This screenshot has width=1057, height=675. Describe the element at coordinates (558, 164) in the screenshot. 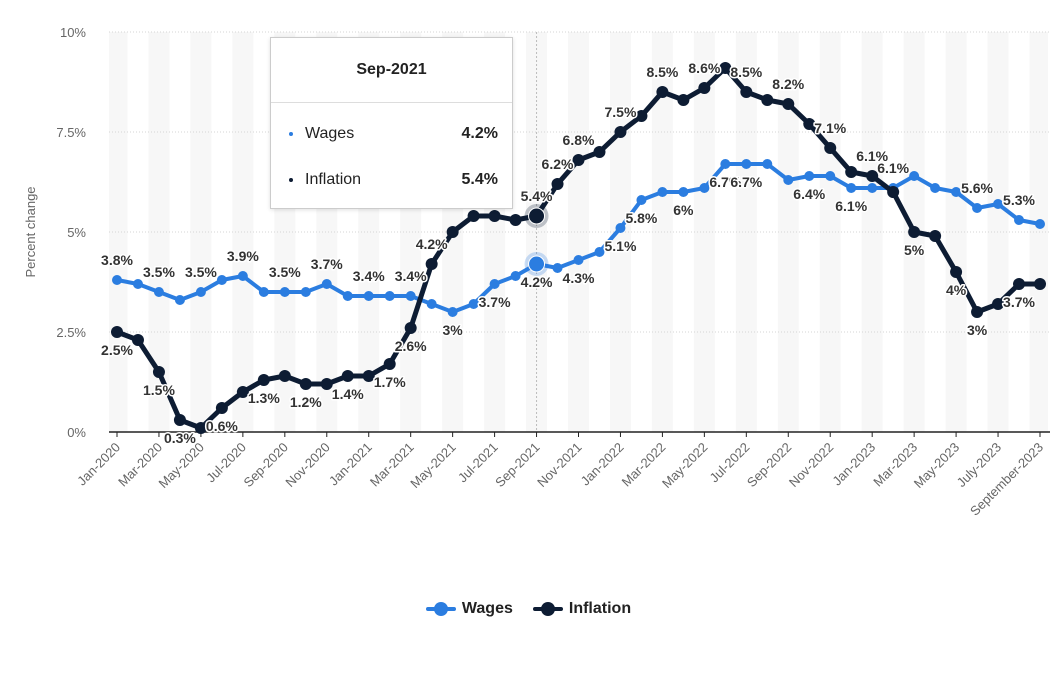

I see `inflation-data-label: 6.2%` at that location.